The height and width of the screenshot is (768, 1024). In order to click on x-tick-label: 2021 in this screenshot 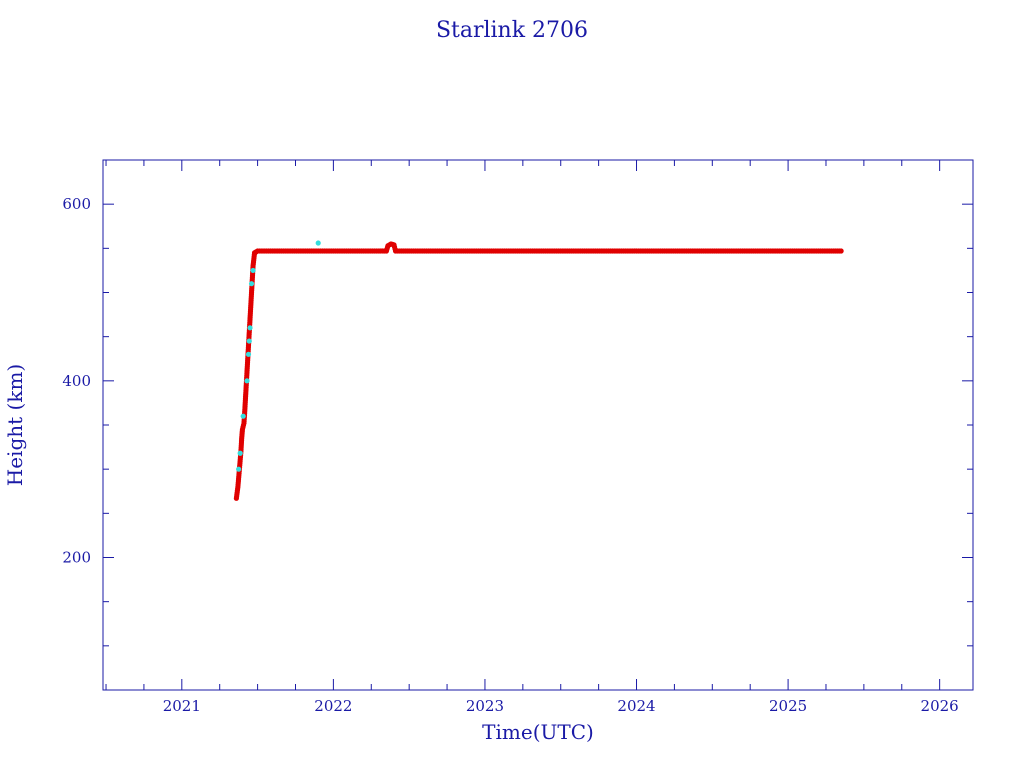, I will do `click(182, 706)`.